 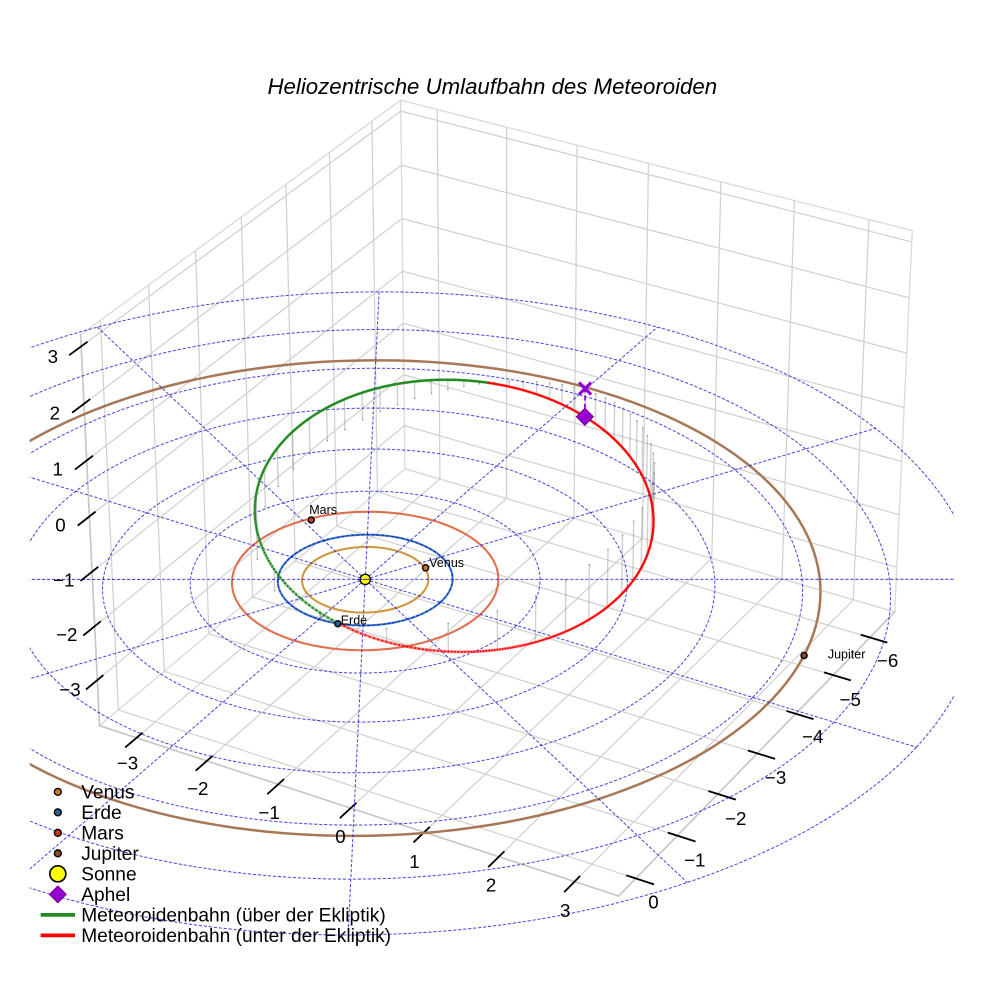 What do you see at coordinates (233, 916) in the screenshot?
I see `svg-text:Meteoroidenbahn (über der Ekli: Meteoroidenbahn (über der Ekliptik)` at bounding box center [233, 916].